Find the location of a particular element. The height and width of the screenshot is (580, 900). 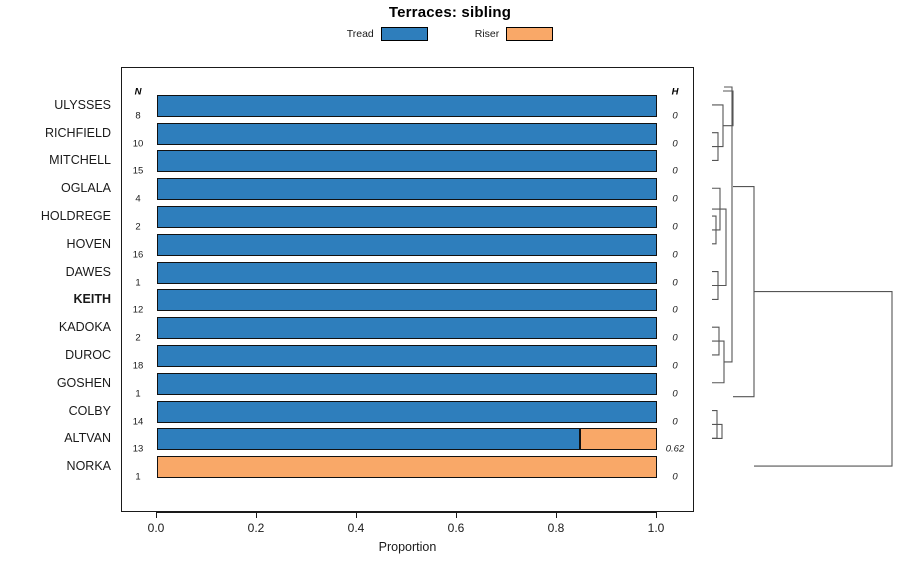

dendrogram-link-abcd is located at coordinates (744, 291).